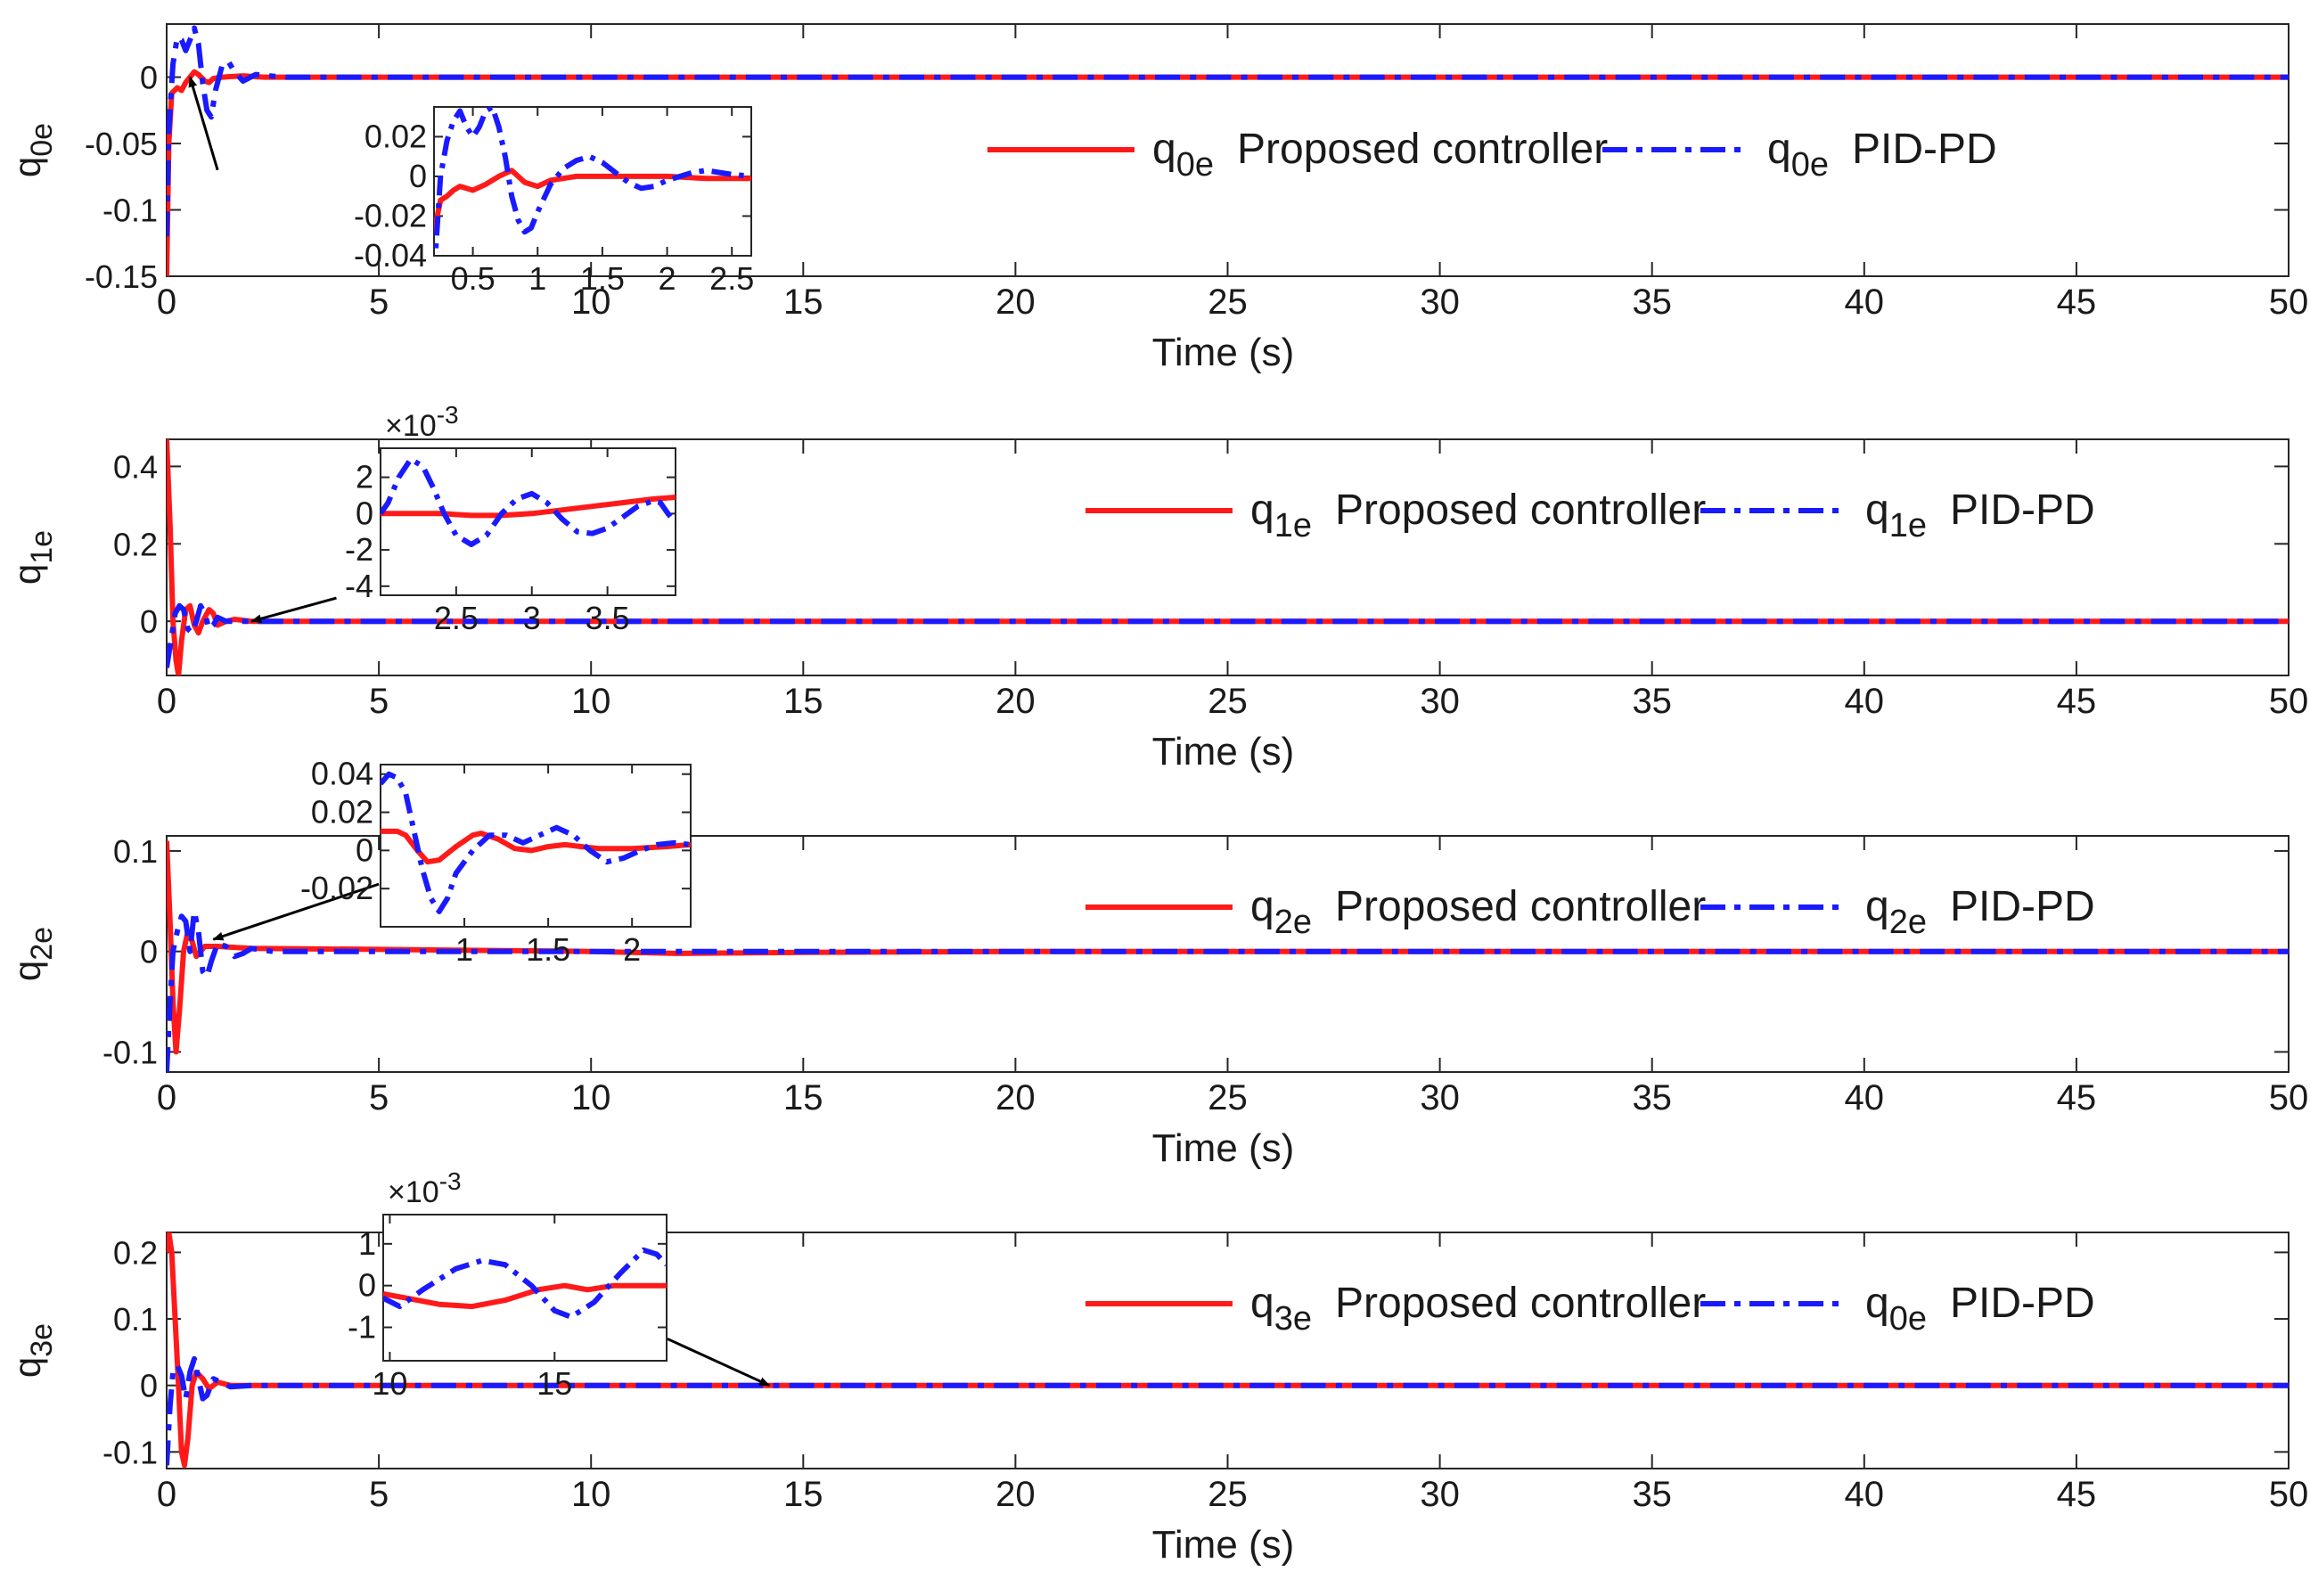 The image size is (2310, 1596). I want to click on subplot-0-inset-y-tick-label: 0.02, so click(396, 136).